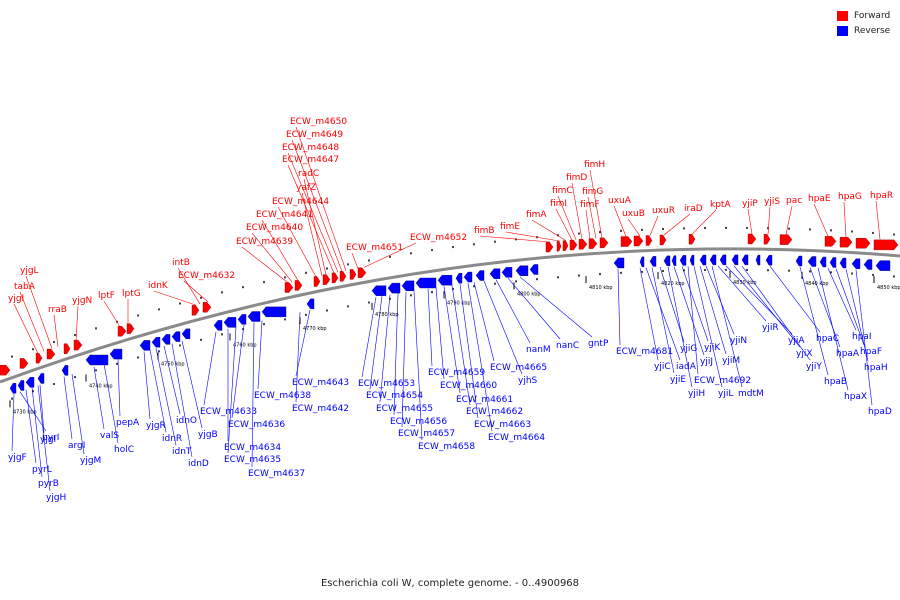  I want to click on reverse-gene-label: pyrL, so click(42, 470).